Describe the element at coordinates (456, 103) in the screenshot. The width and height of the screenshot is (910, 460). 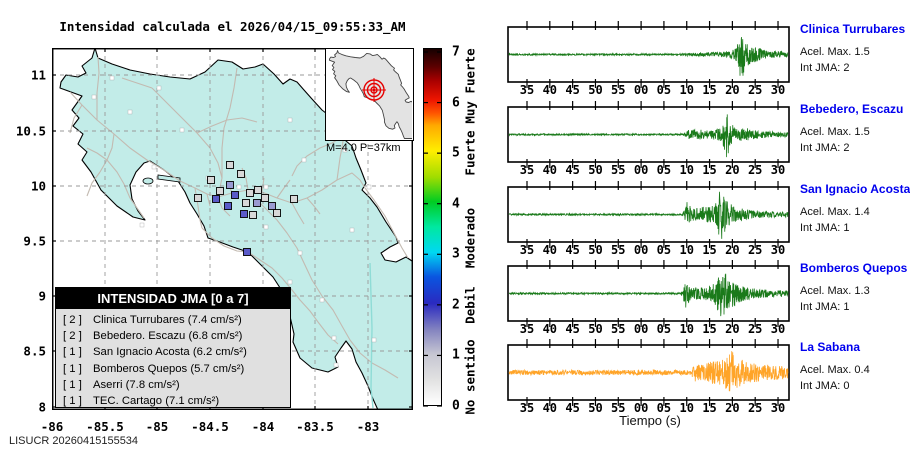
I see `colorbar-number: 6` at that location.